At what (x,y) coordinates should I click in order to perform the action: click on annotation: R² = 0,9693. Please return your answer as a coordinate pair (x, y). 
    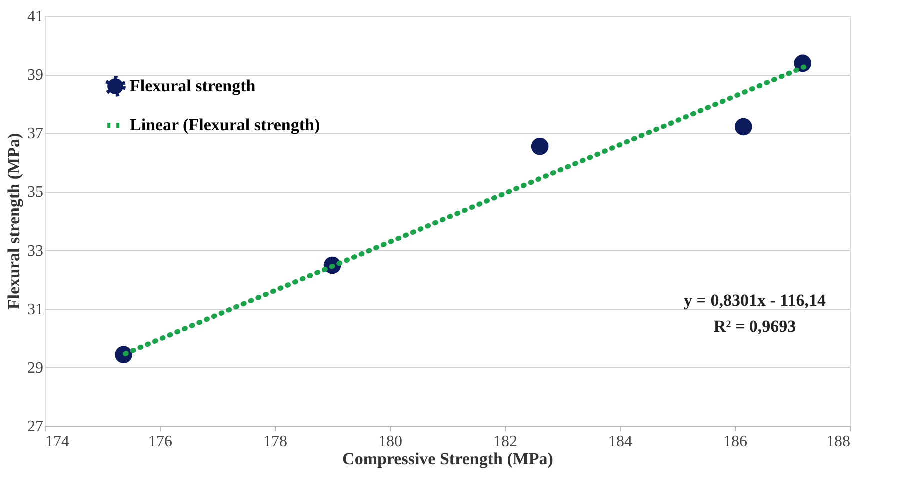
    Looking at the image, I should click on (755, 326).